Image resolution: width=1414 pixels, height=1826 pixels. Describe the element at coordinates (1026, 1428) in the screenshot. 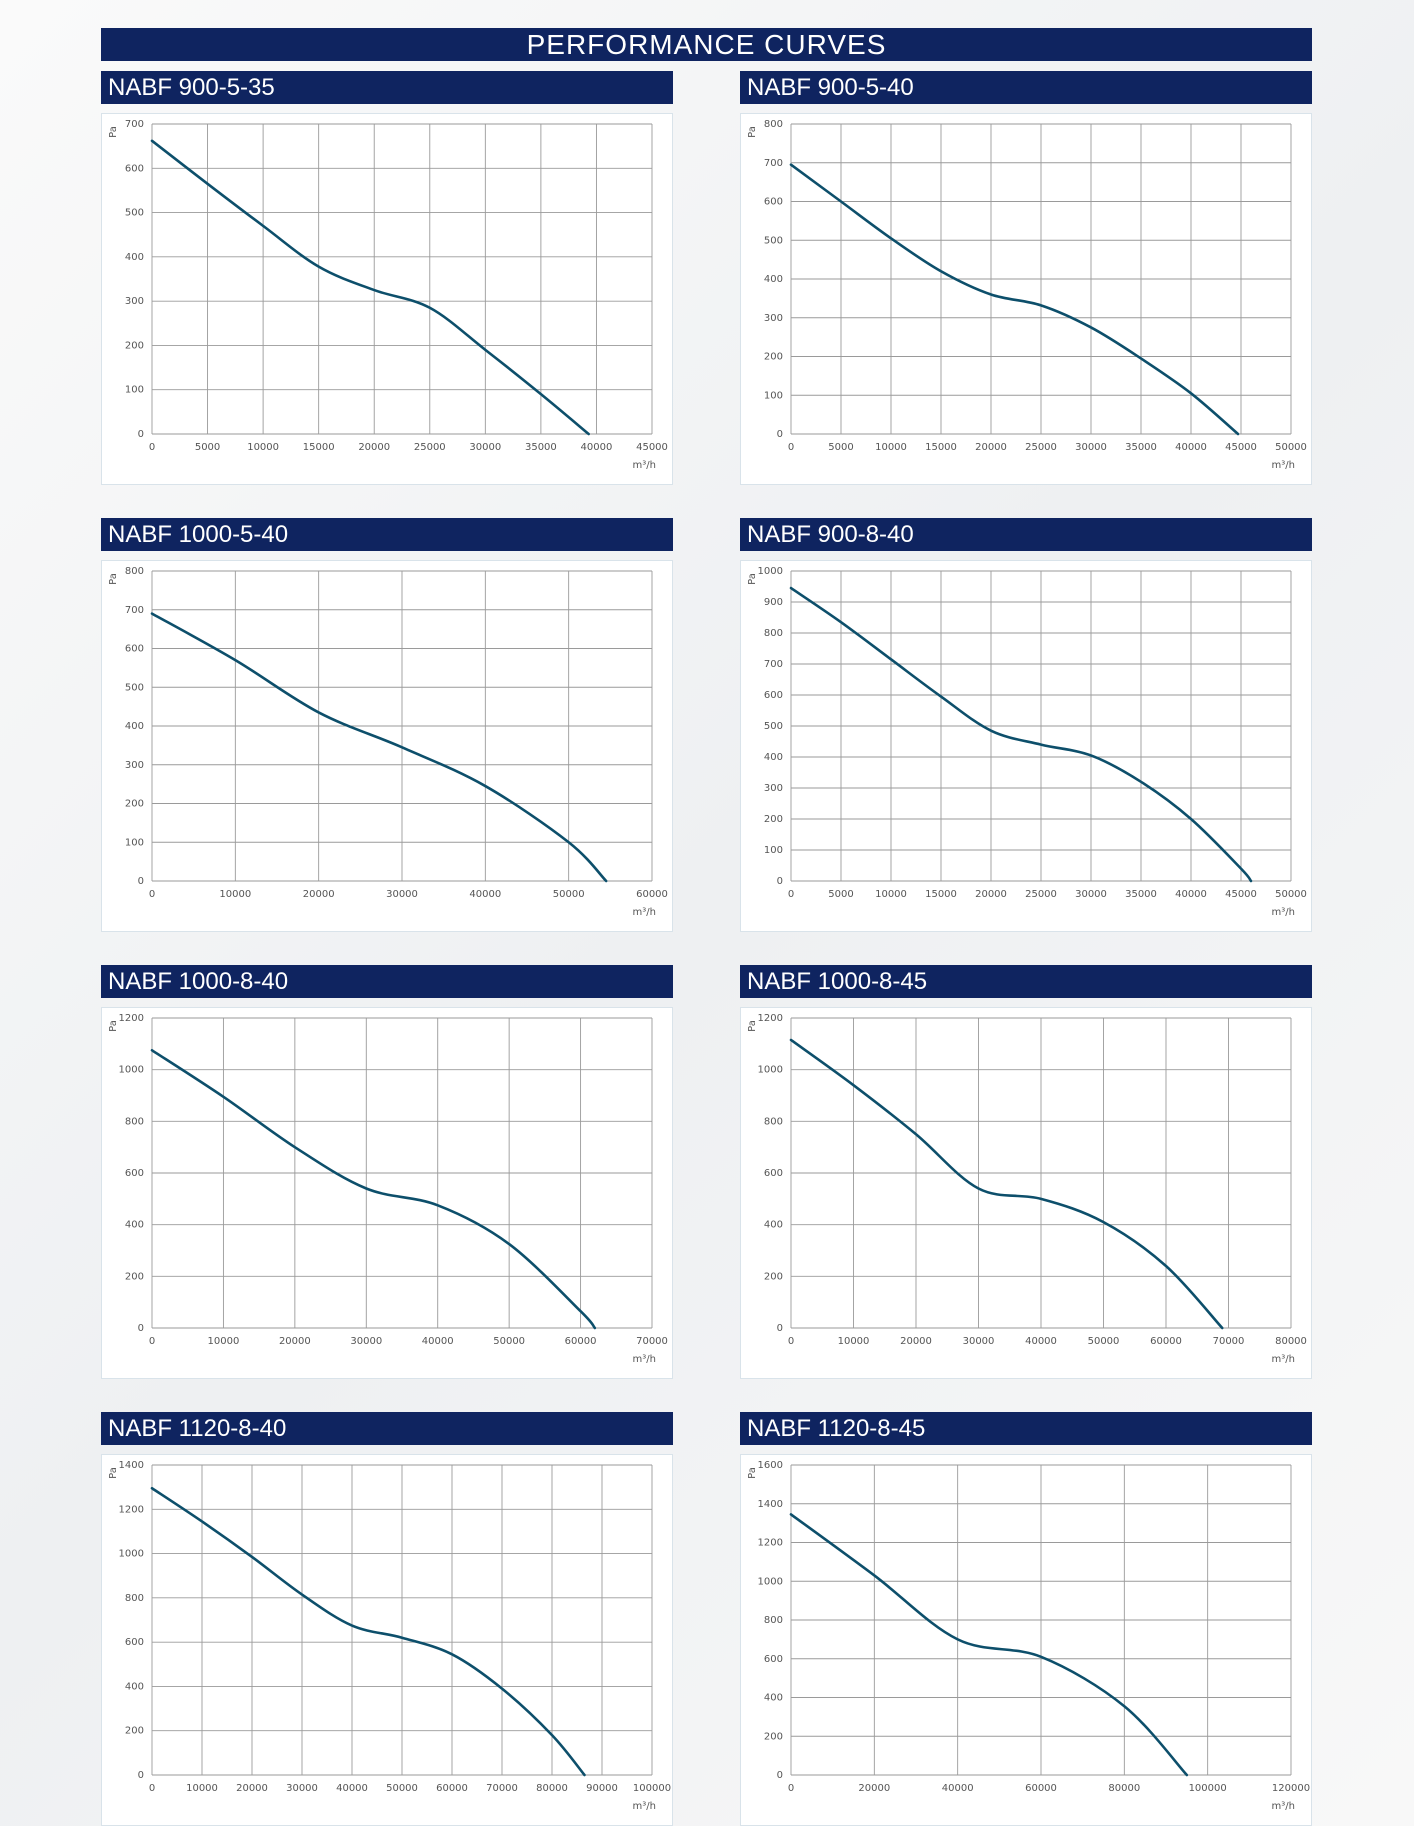

I see `model-title: NABF 1120-8-45` at that location.